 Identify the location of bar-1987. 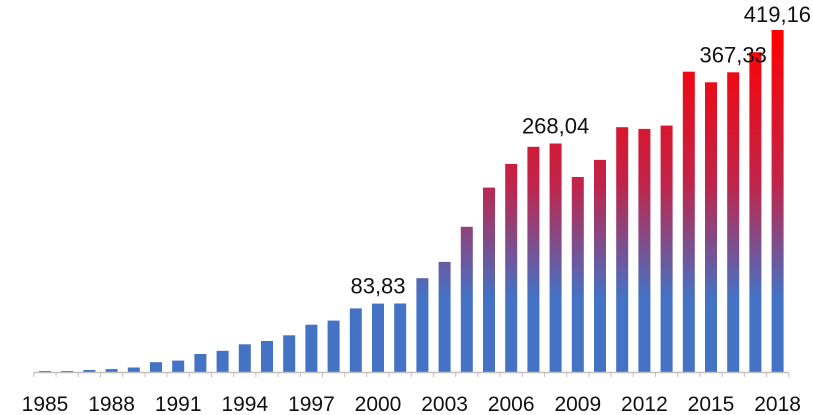
(89, 371).